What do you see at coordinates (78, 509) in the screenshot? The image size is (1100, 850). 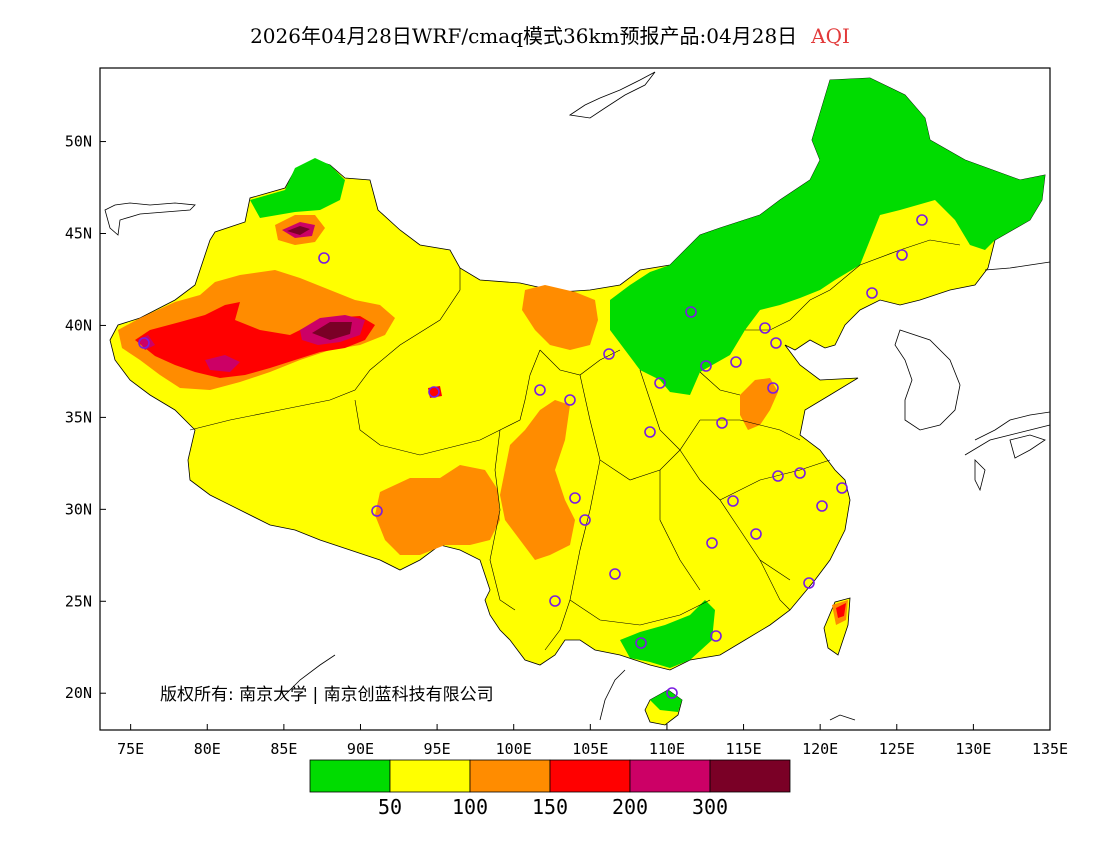 I see `y-tick-label: 30N` at bounding box center [78, 509].